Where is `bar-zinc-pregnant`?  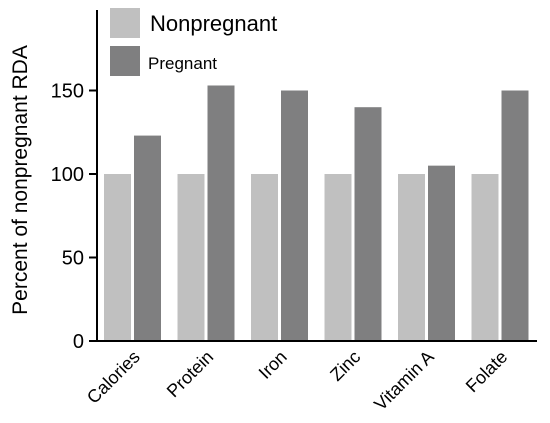 bar-zinc-pregnant is located at coordinates (368, 224).